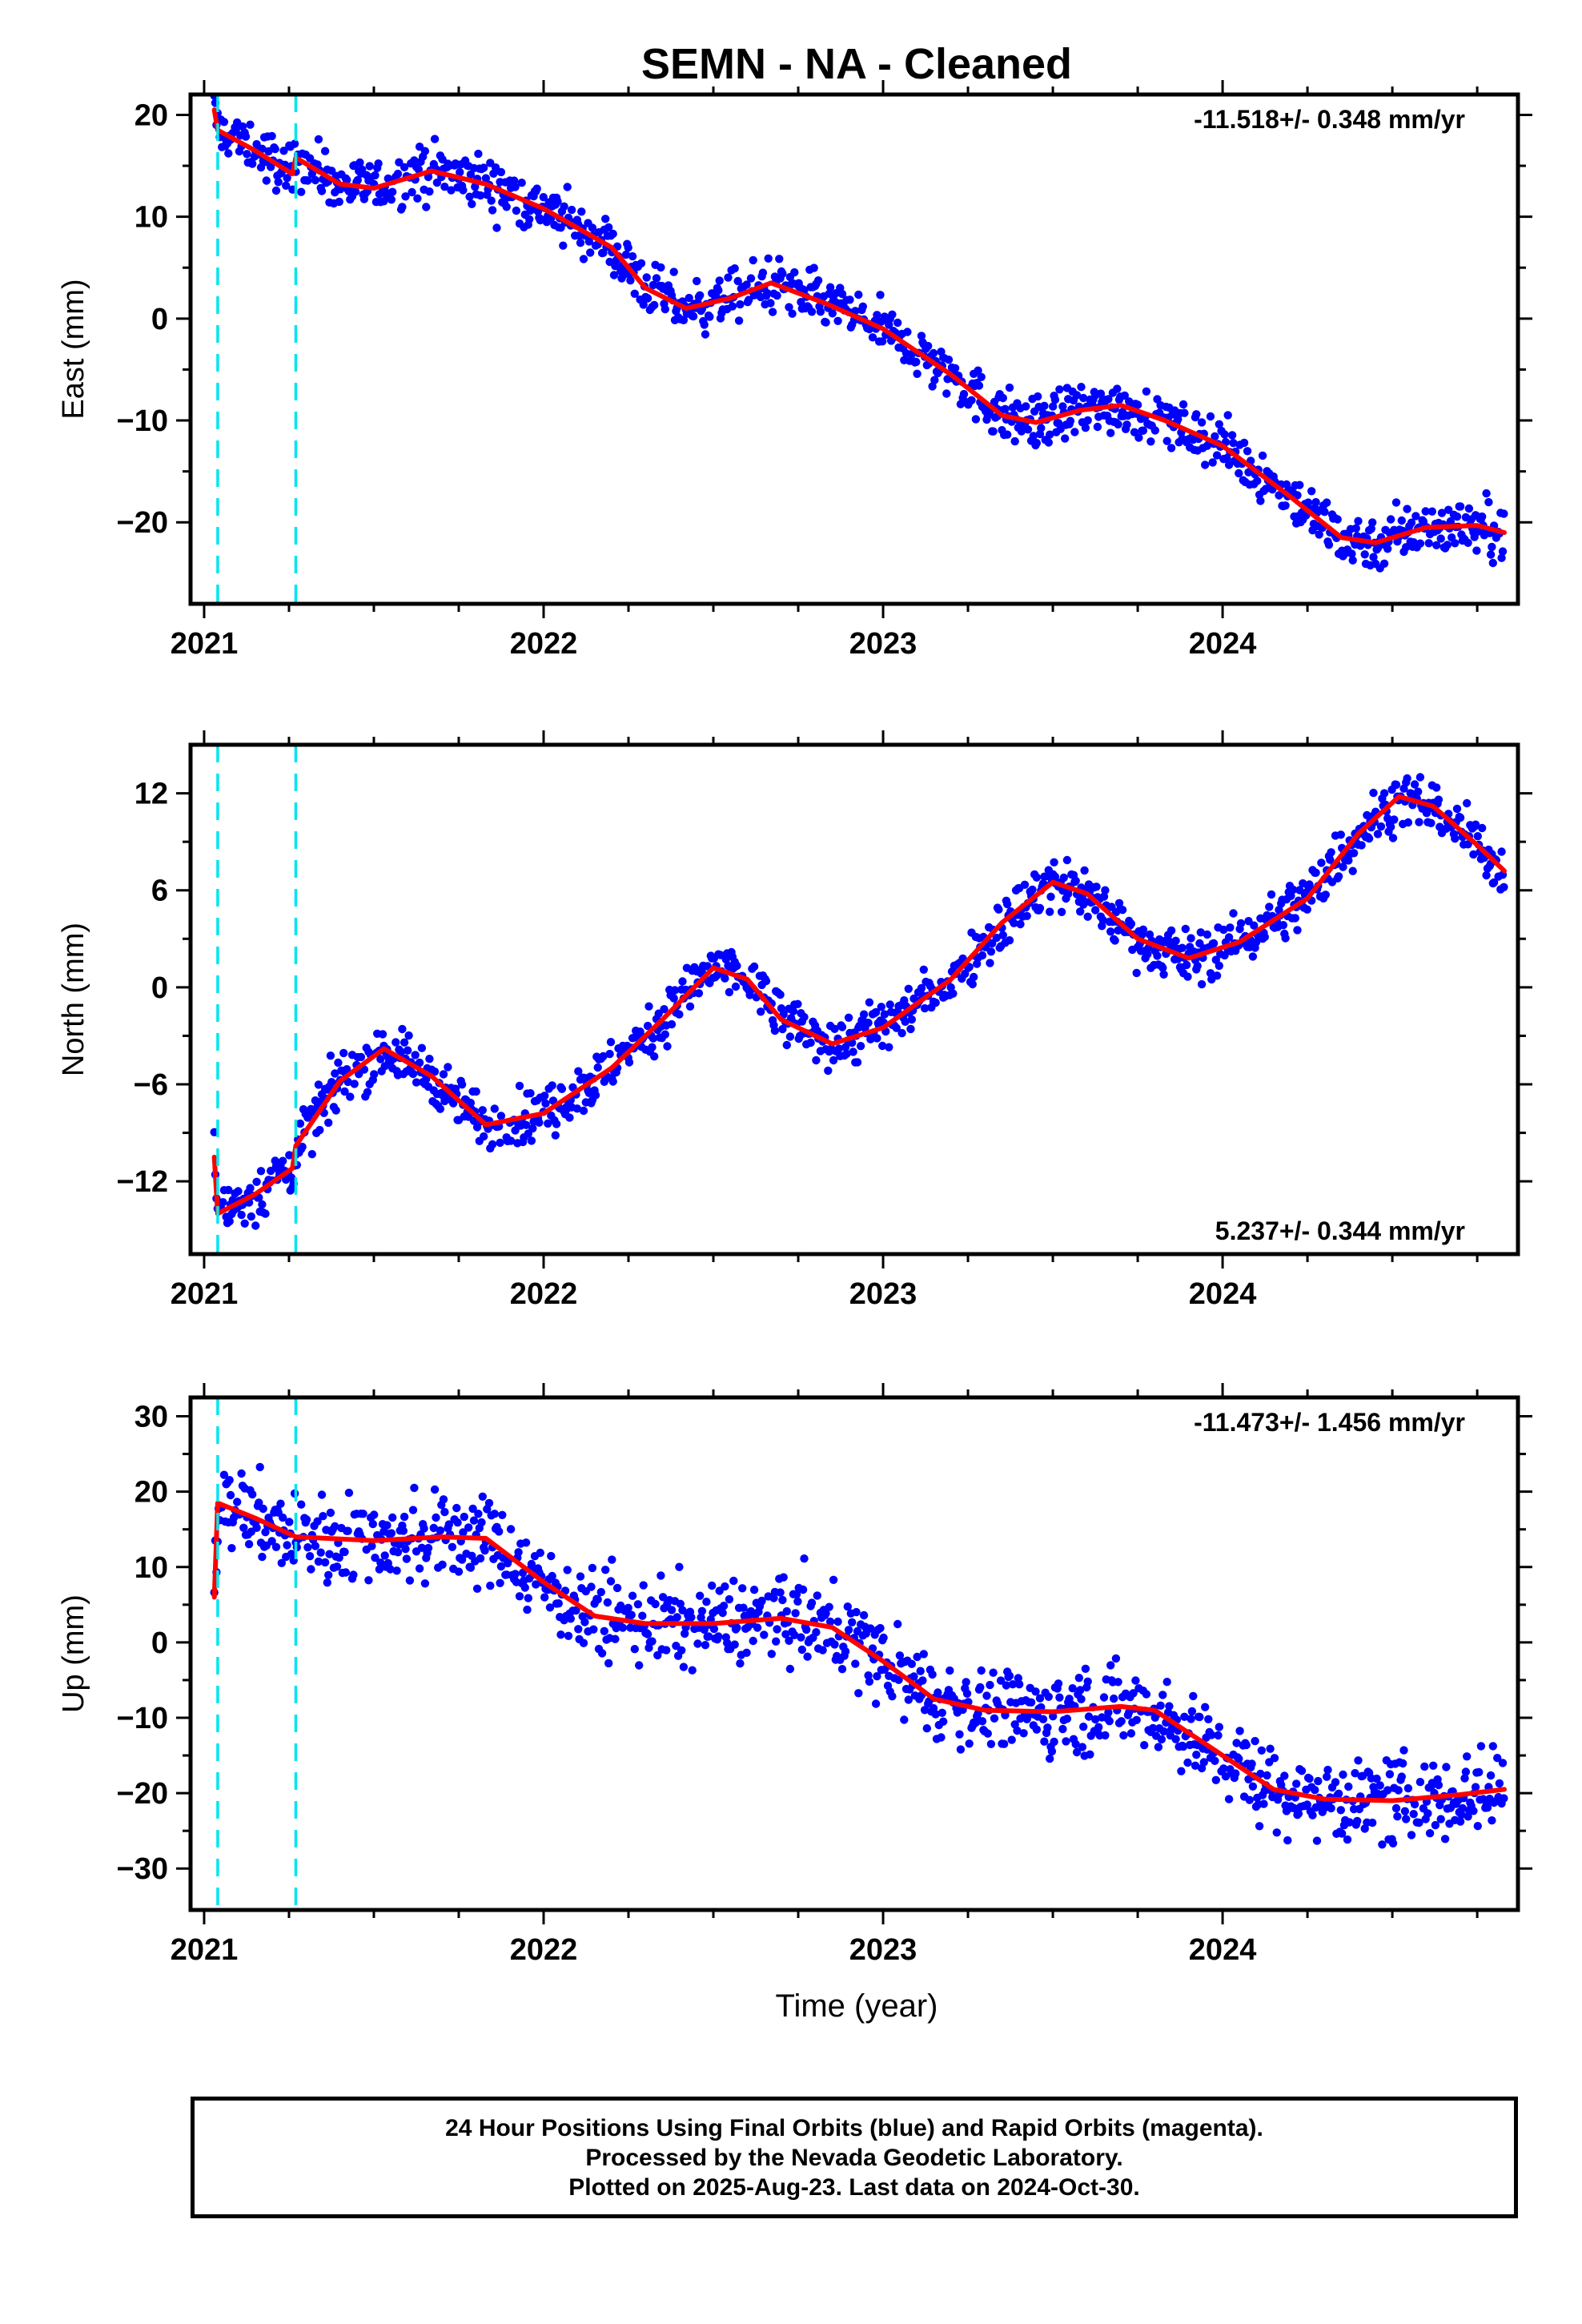  What do you see at coordinates (205, 644) in the screenshot?
I see `x-tick-label: 2021` at bounding box center [205, 644].